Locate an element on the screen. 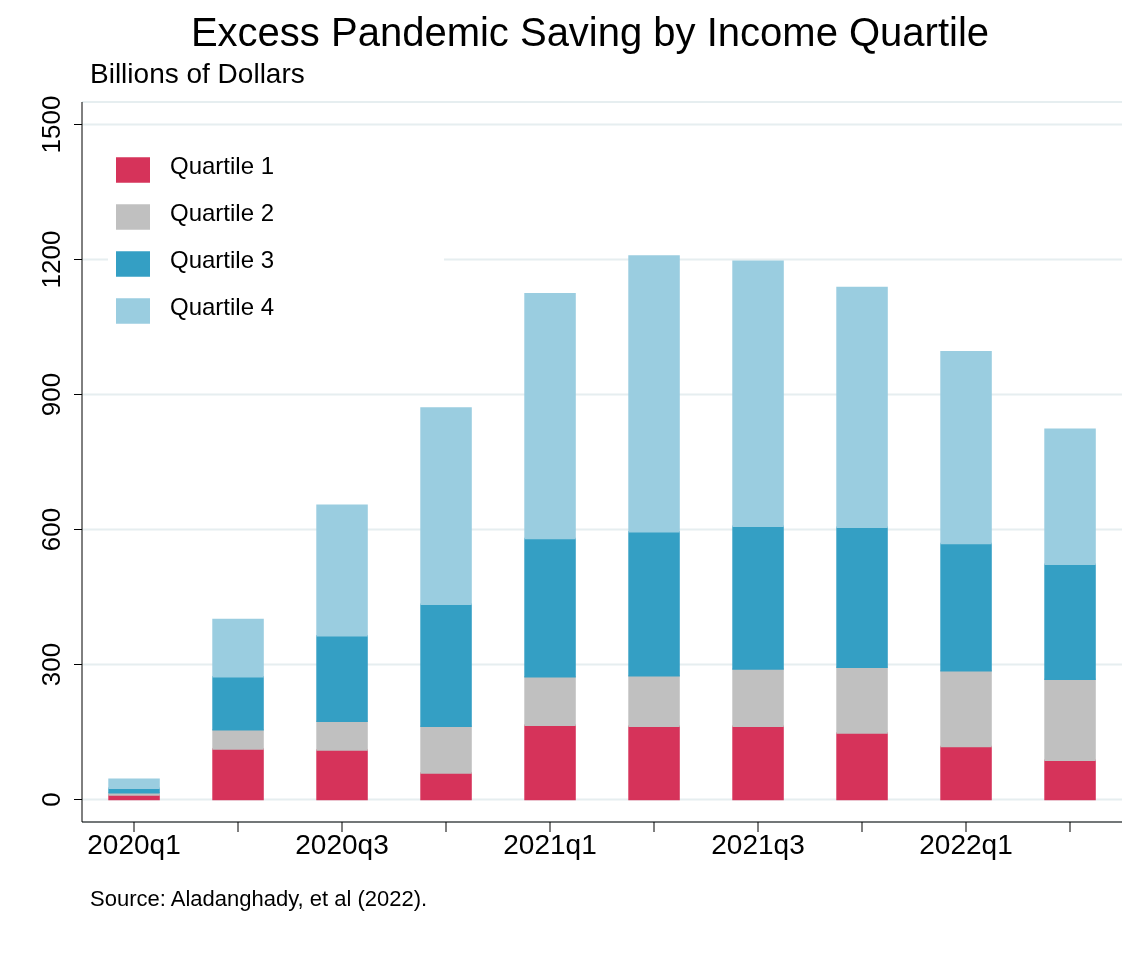 The height and width of the screenshot is (979, 1140). legend-label: Quartile 4 is located at coordinates (222, 306).